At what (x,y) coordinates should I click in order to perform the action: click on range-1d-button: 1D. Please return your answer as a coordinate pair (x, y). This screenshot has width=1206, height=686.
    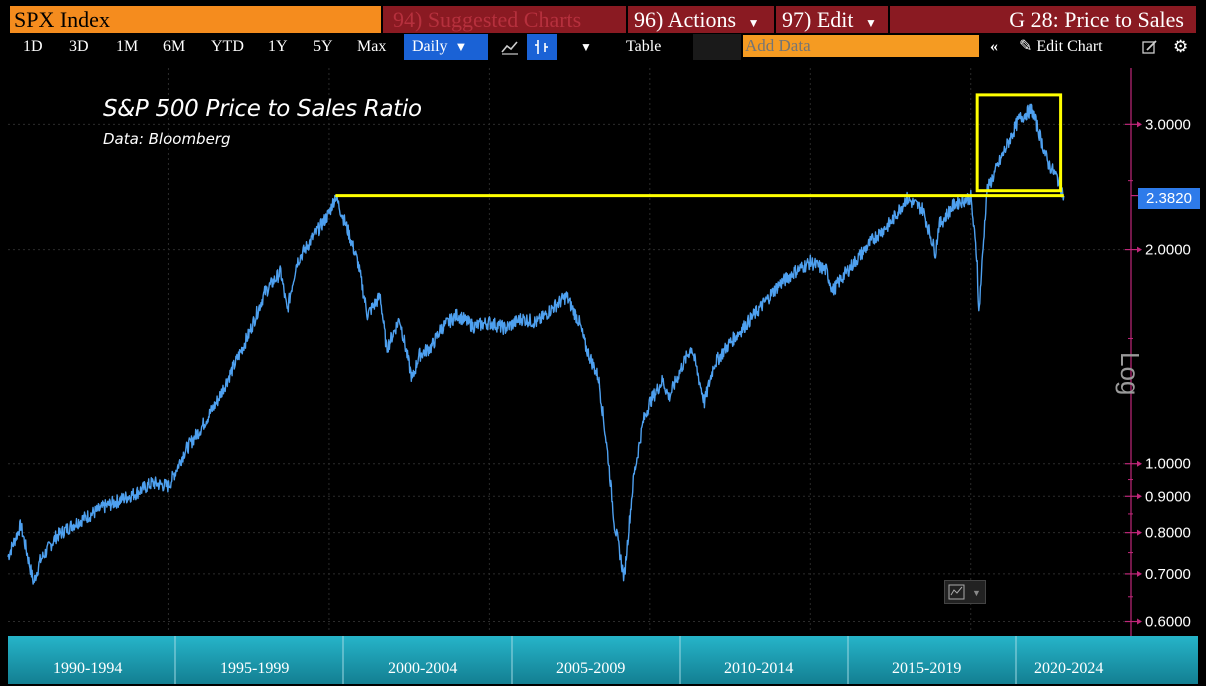
    Looking at the image, I should click on (33, 46).